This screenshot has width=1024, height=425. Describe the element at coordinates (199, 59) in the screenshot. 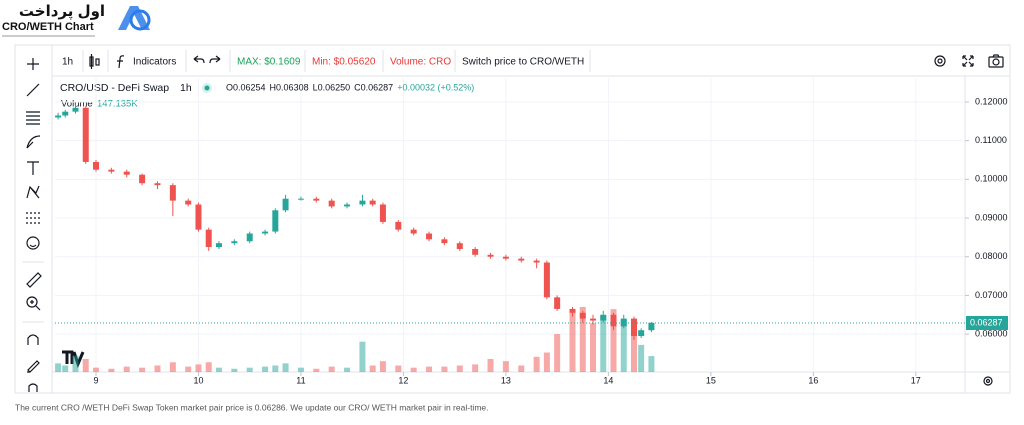

I see `undo` at that location.